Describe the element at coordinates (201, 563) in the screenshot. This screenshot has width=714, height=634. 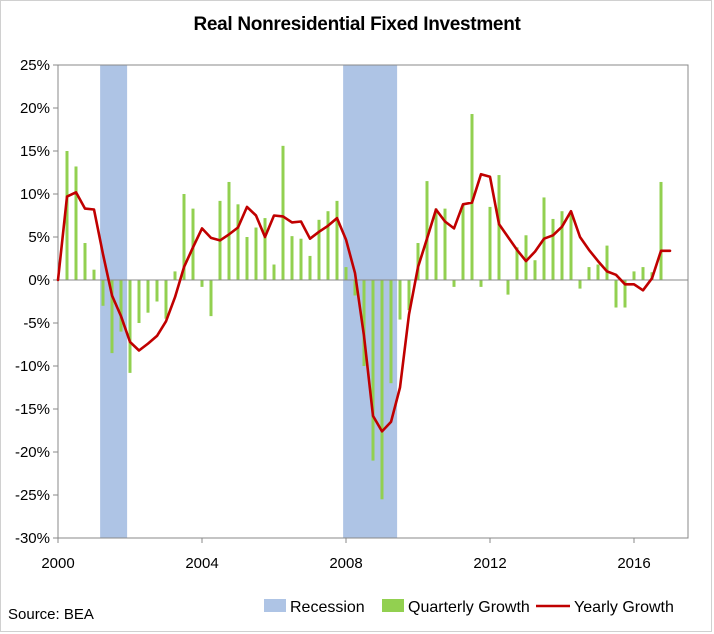
I see `x-tick-label-1: 2004` at that location.